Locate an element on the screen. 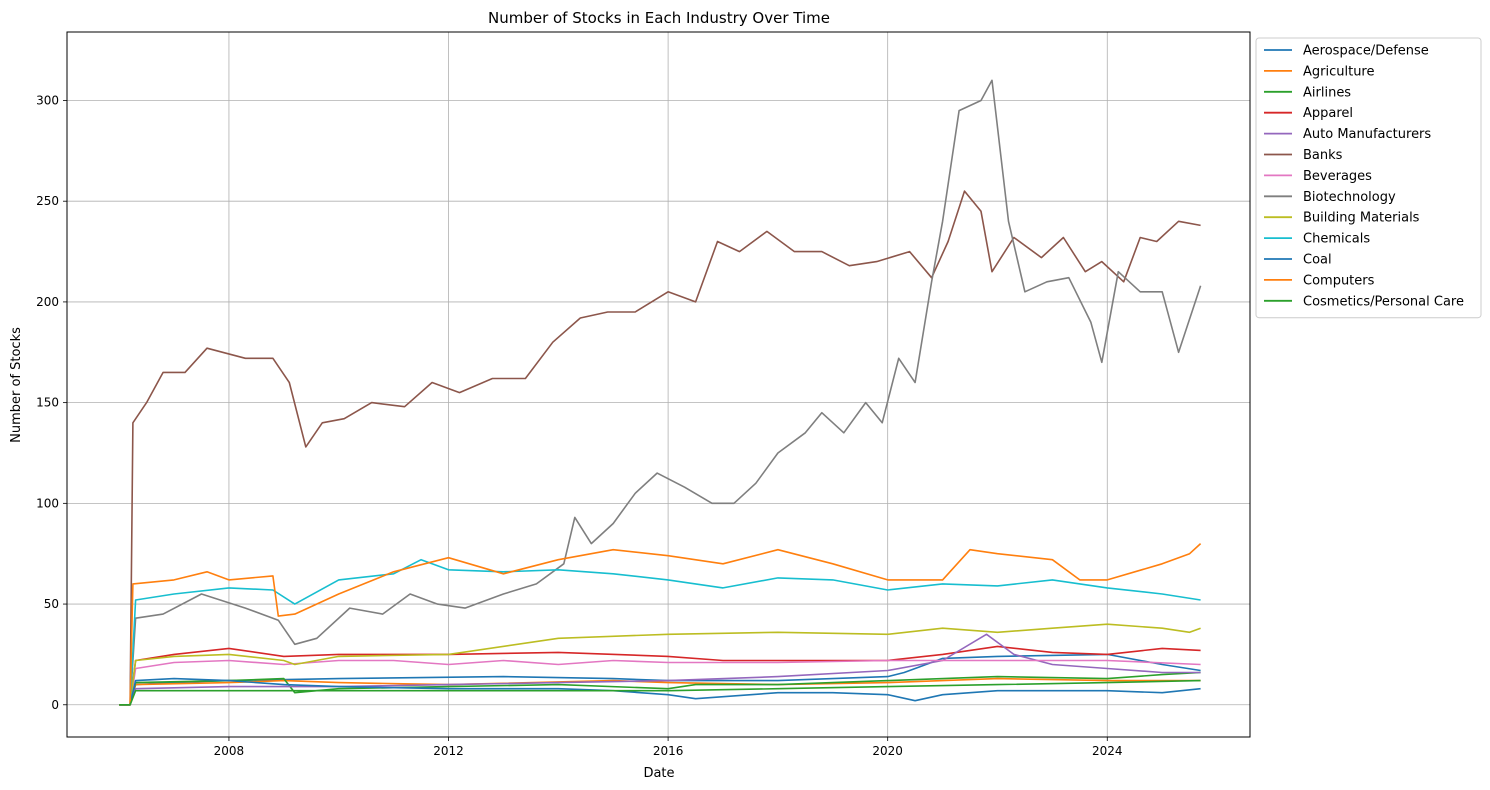 Image resolution: width=1490 pixels, height=790 pixels. y-tick-label: 100 is located at coordinates (47, 503).